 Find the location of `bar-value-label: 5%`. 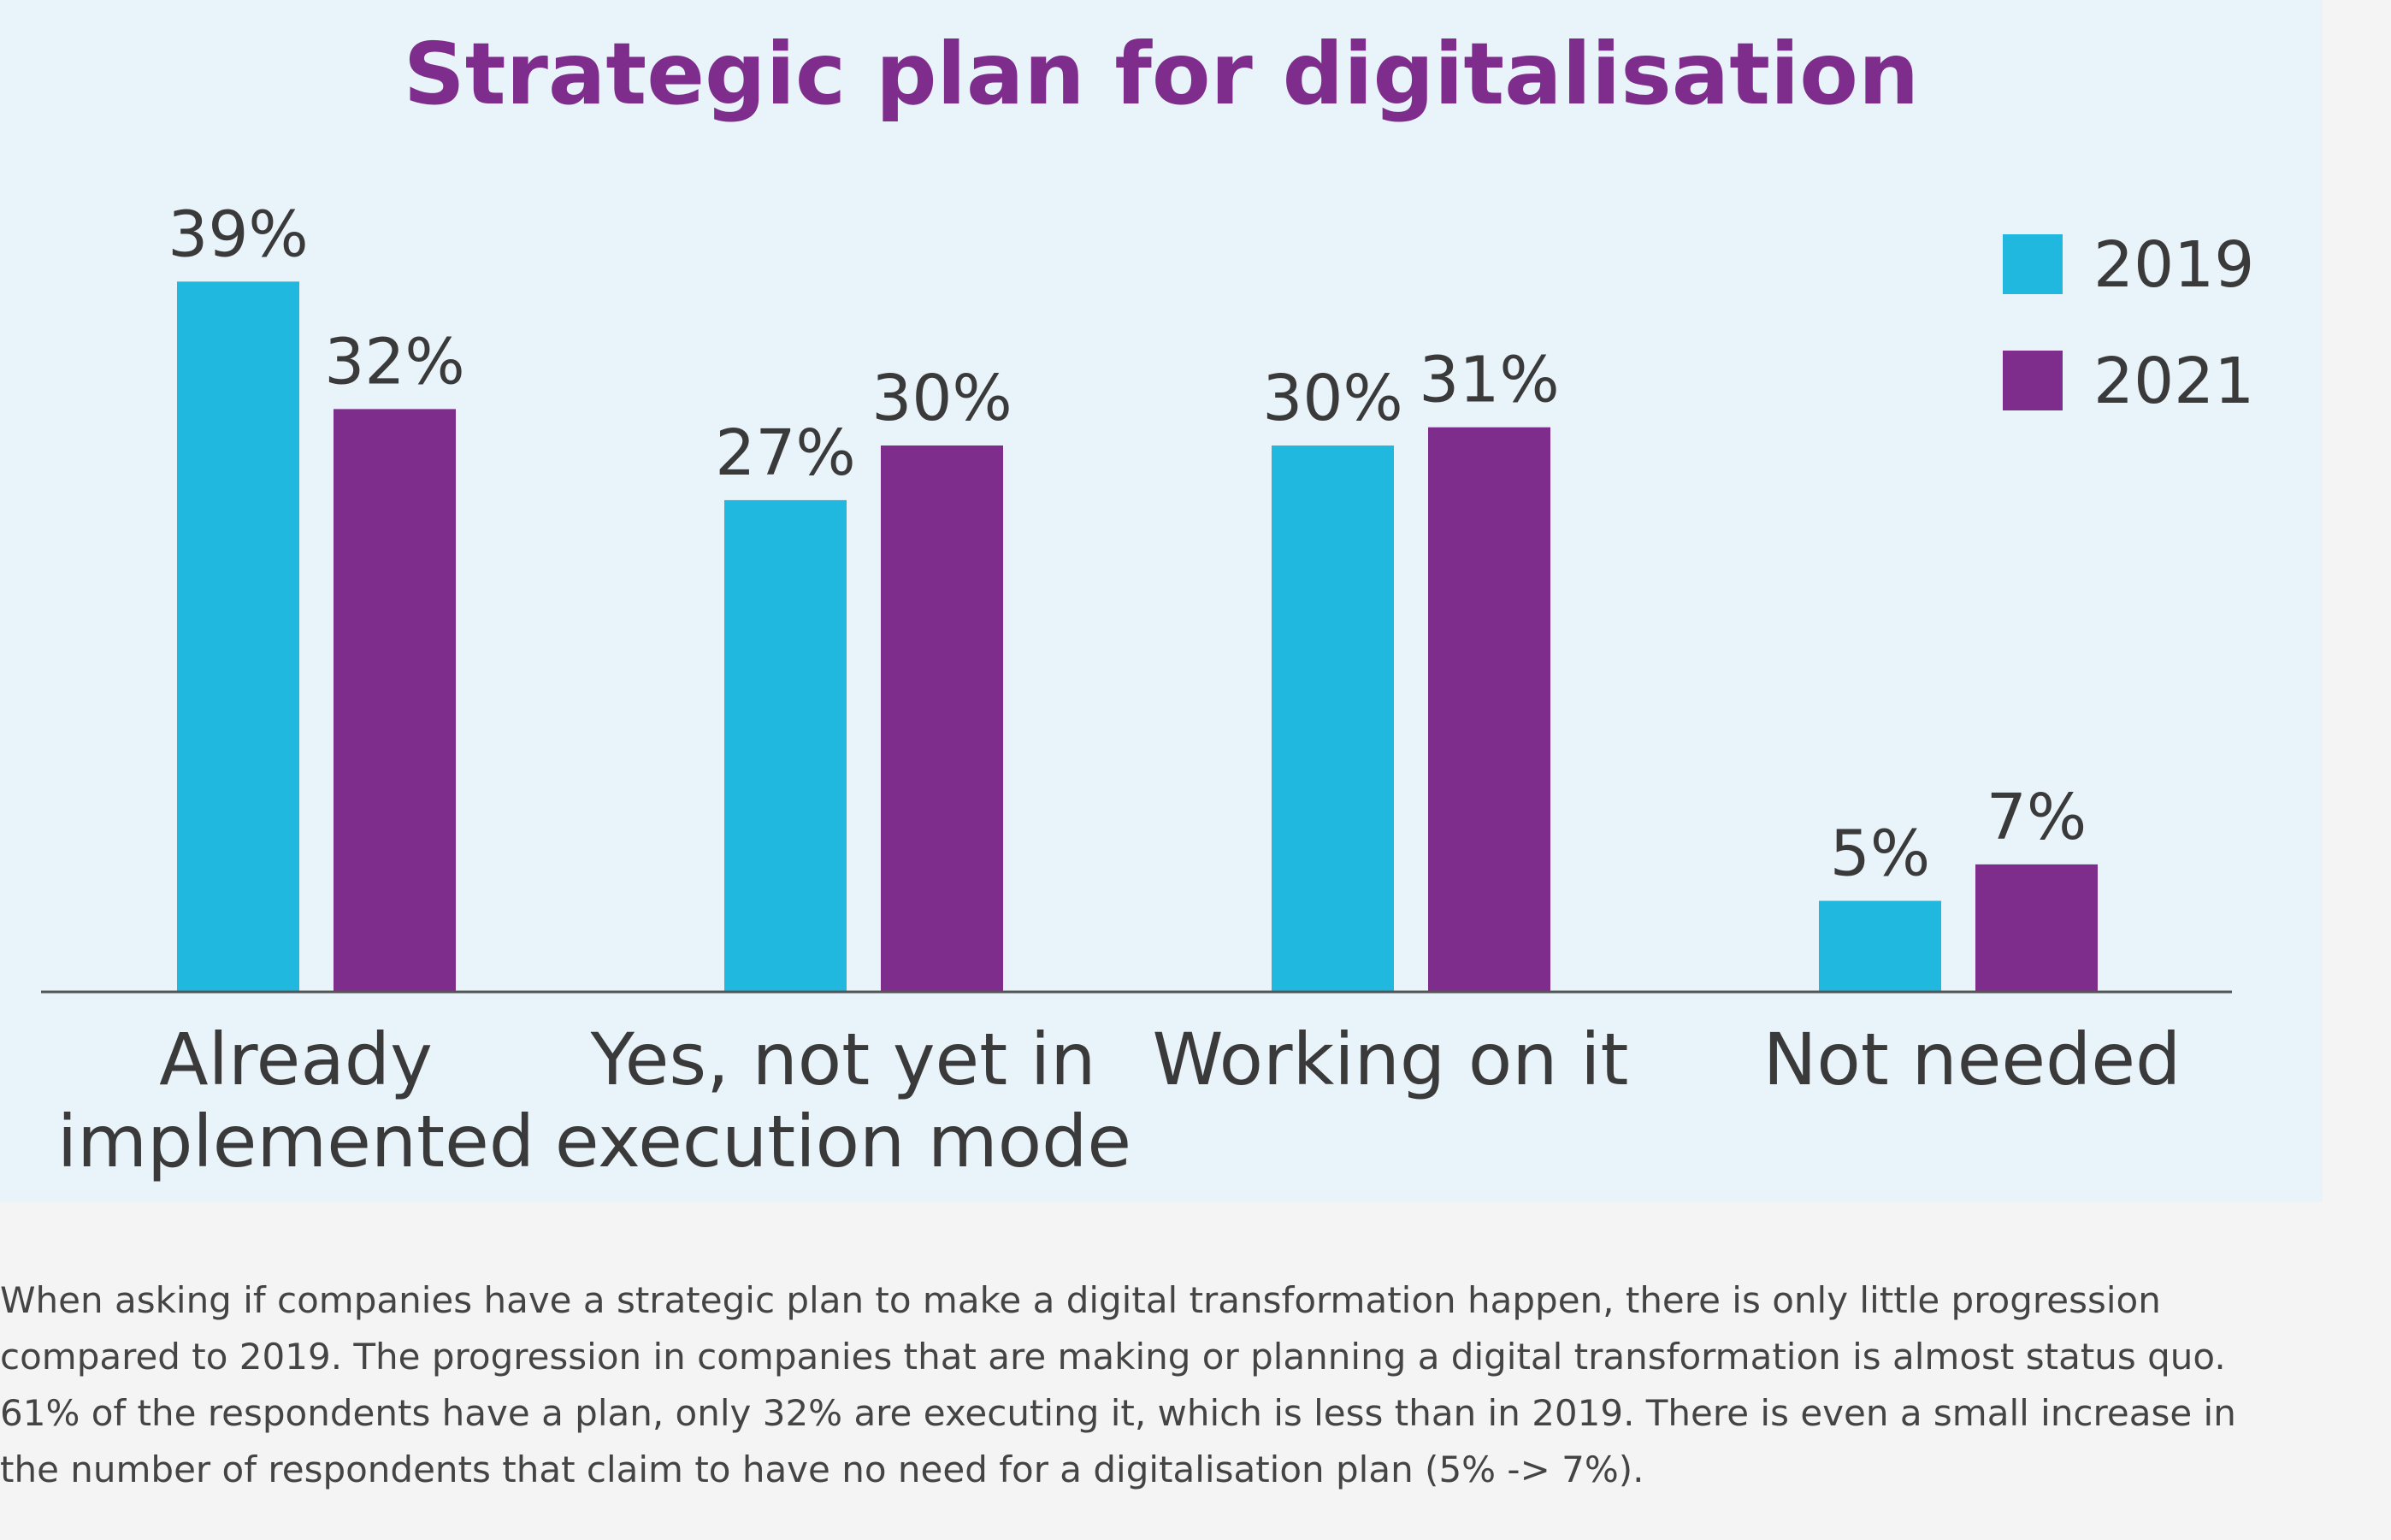

bar-value-label: 5% is located at coordinates (1880, 854).